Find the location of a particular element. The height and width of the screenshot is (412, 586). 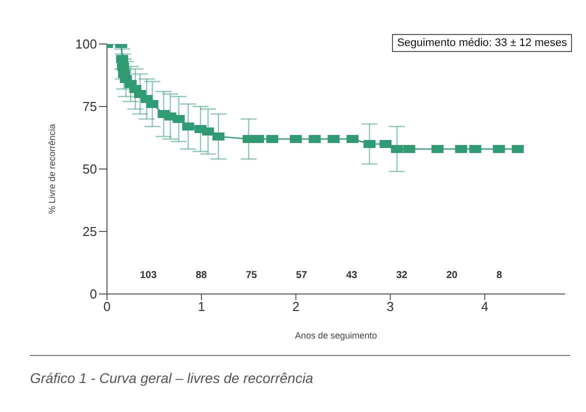

y-tick-label: 0 is located at coordinates (93, 294).